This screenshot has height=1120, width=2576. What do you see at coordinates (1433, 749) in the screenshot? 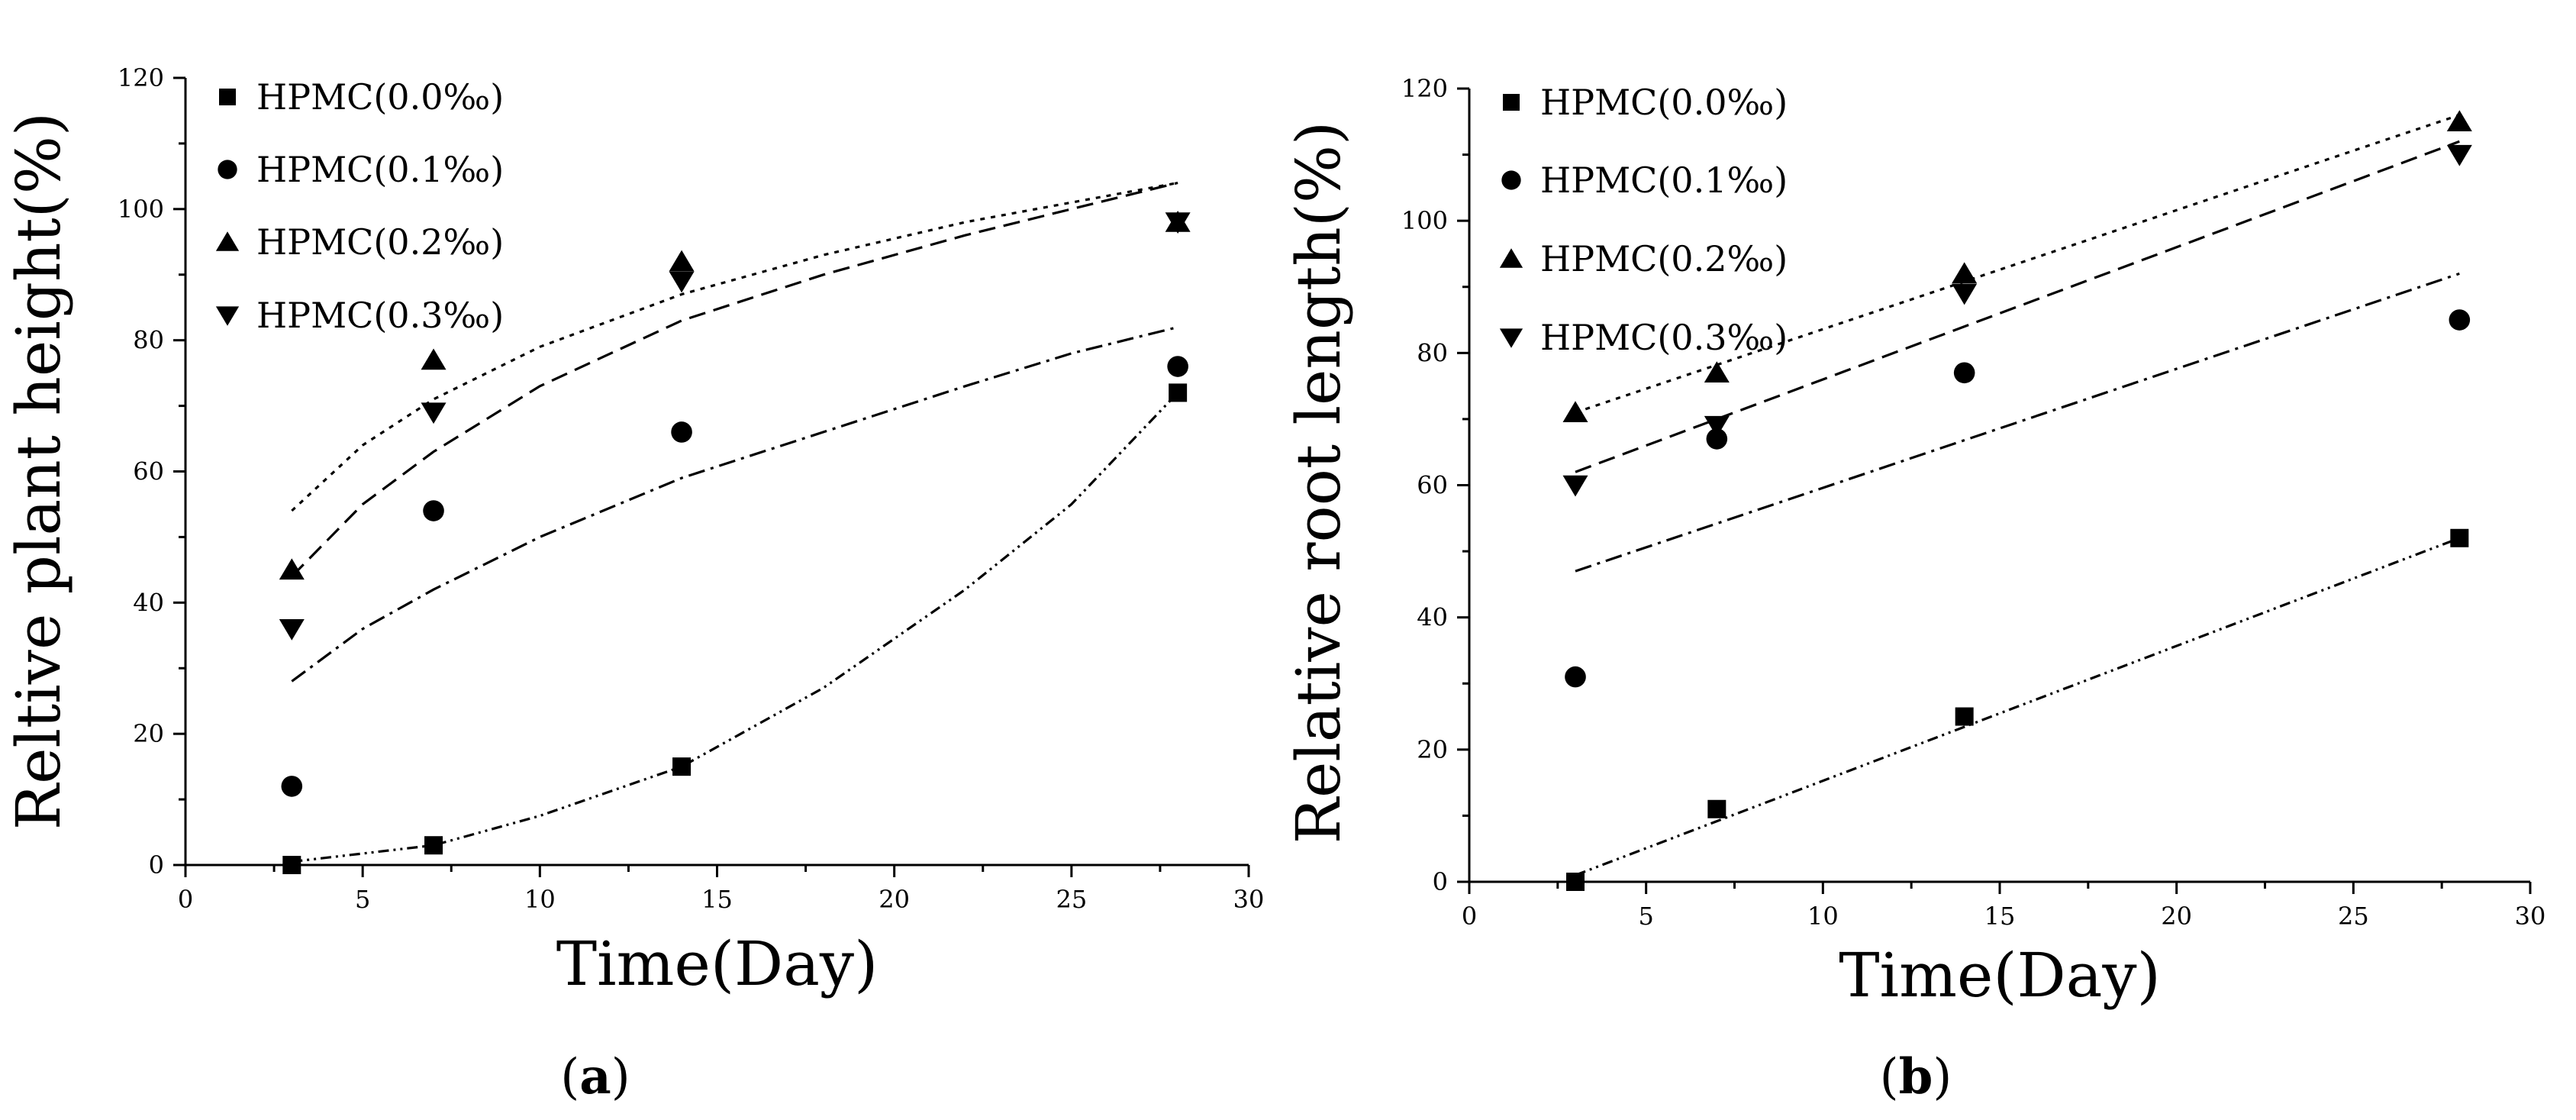
I see `panel-b-y-tick-label: 20` at bounding box center [1433, 749].